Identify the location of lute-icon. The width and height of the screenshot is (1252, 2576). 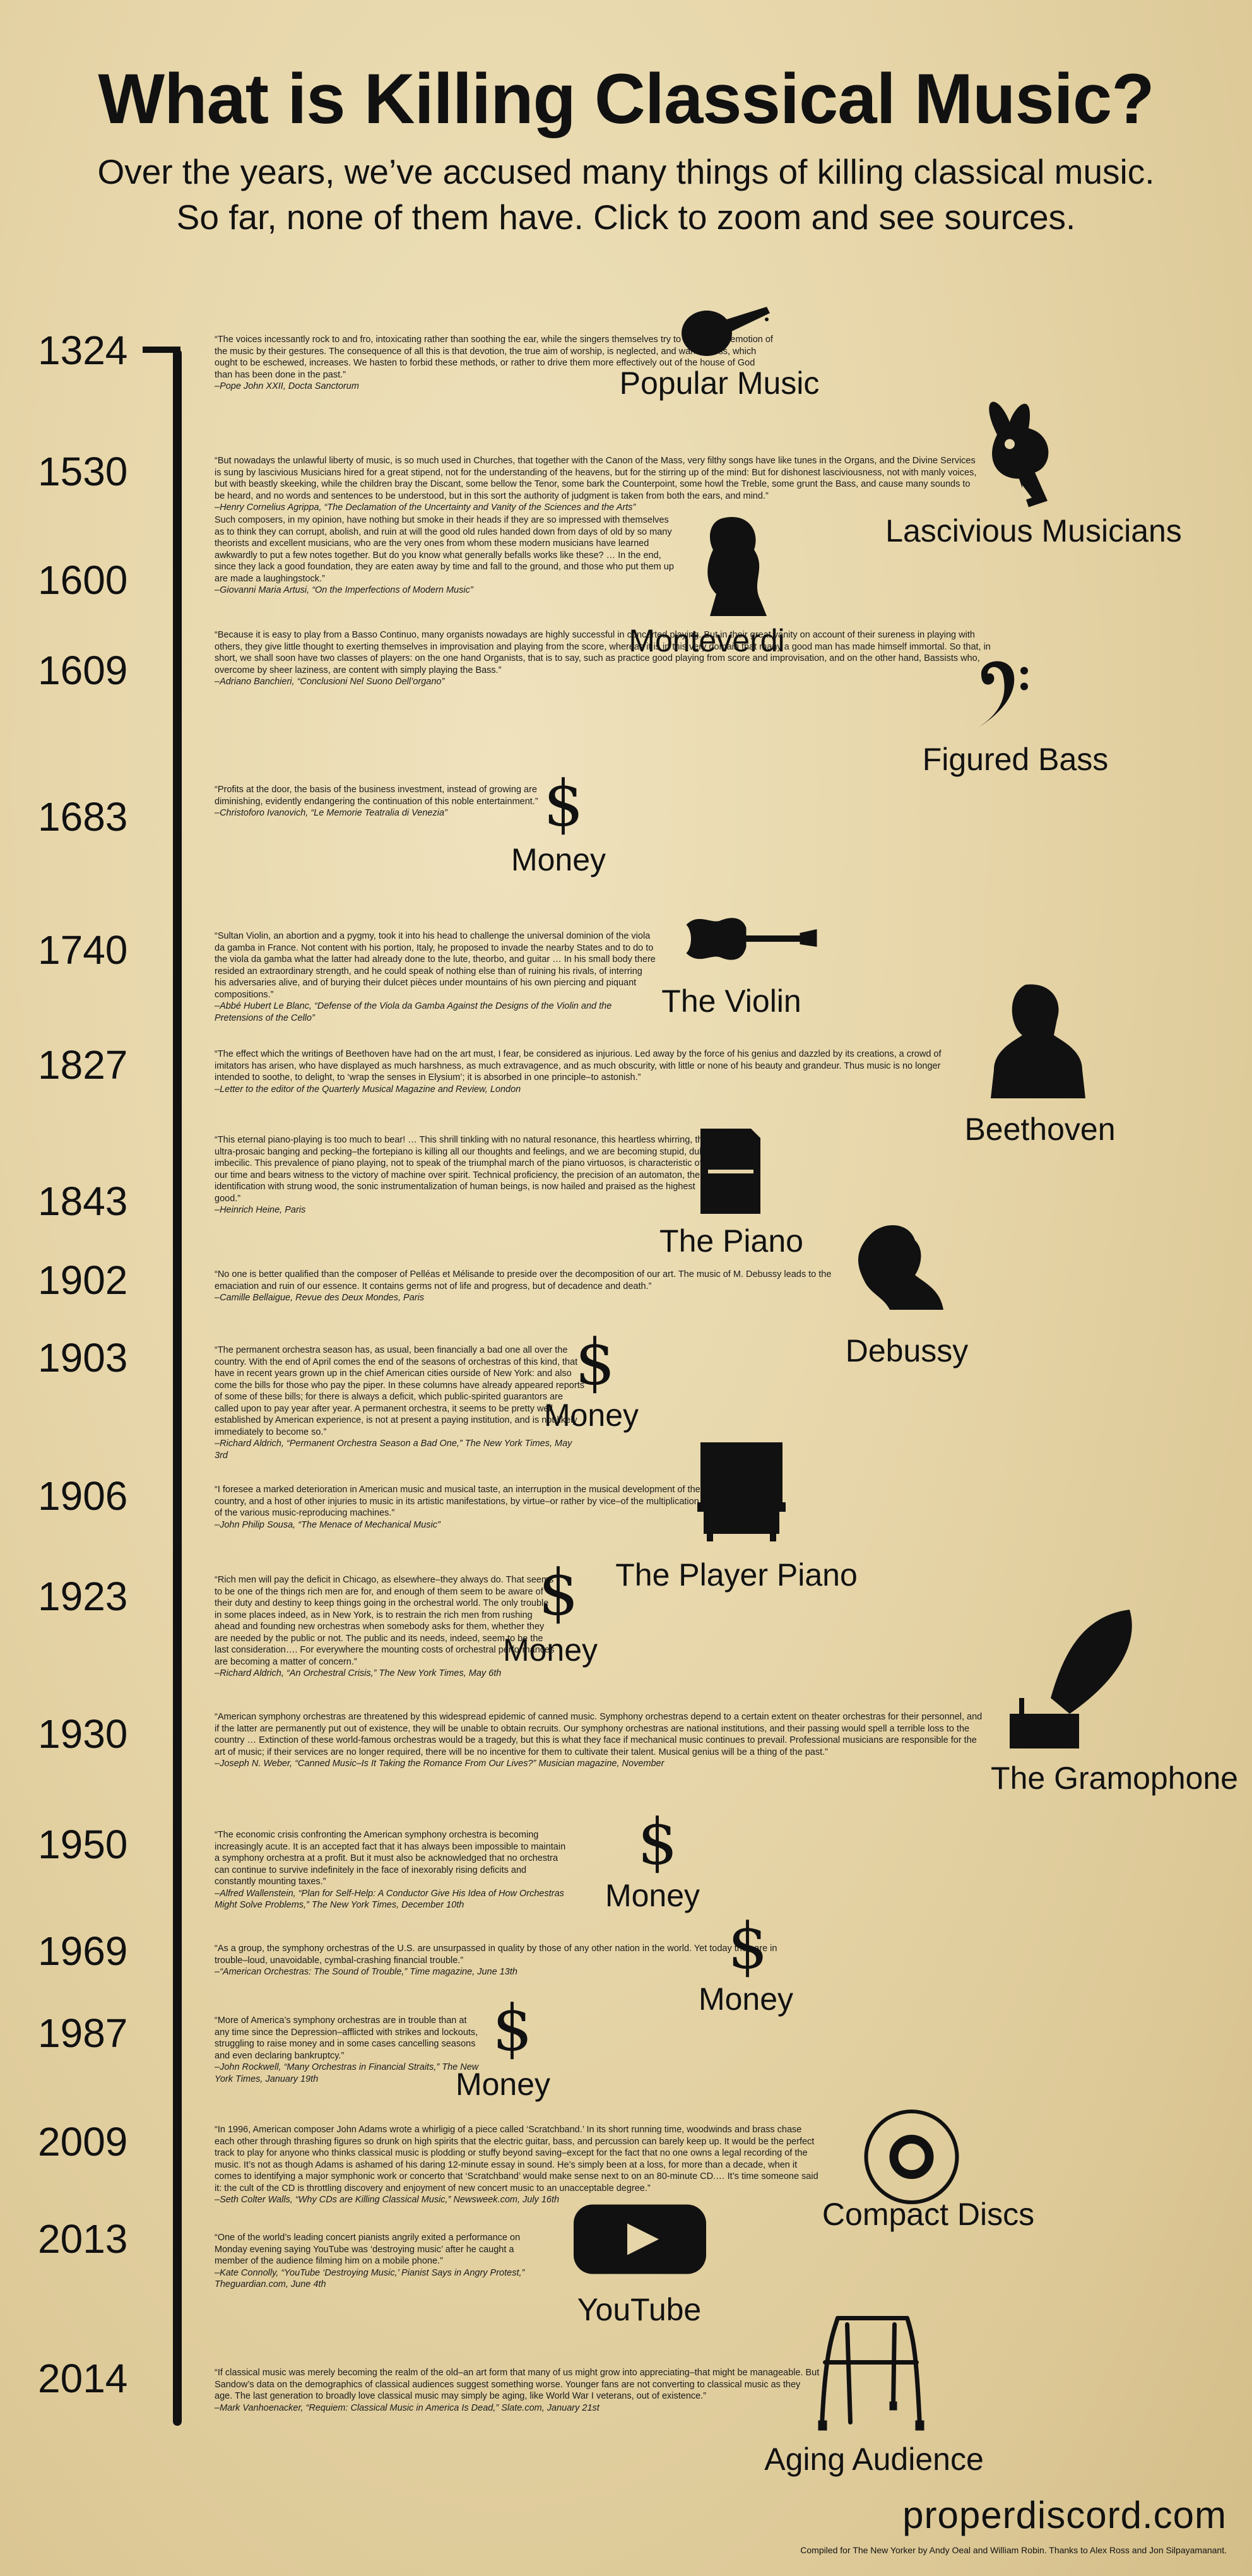
(726, 333).